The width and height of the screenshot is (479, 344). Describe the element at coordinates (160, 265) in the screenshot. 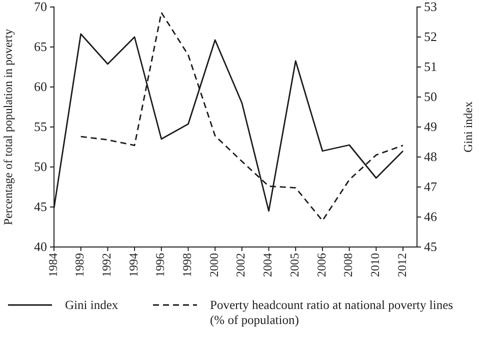

I see `x-tick-label: 1996` at that location.